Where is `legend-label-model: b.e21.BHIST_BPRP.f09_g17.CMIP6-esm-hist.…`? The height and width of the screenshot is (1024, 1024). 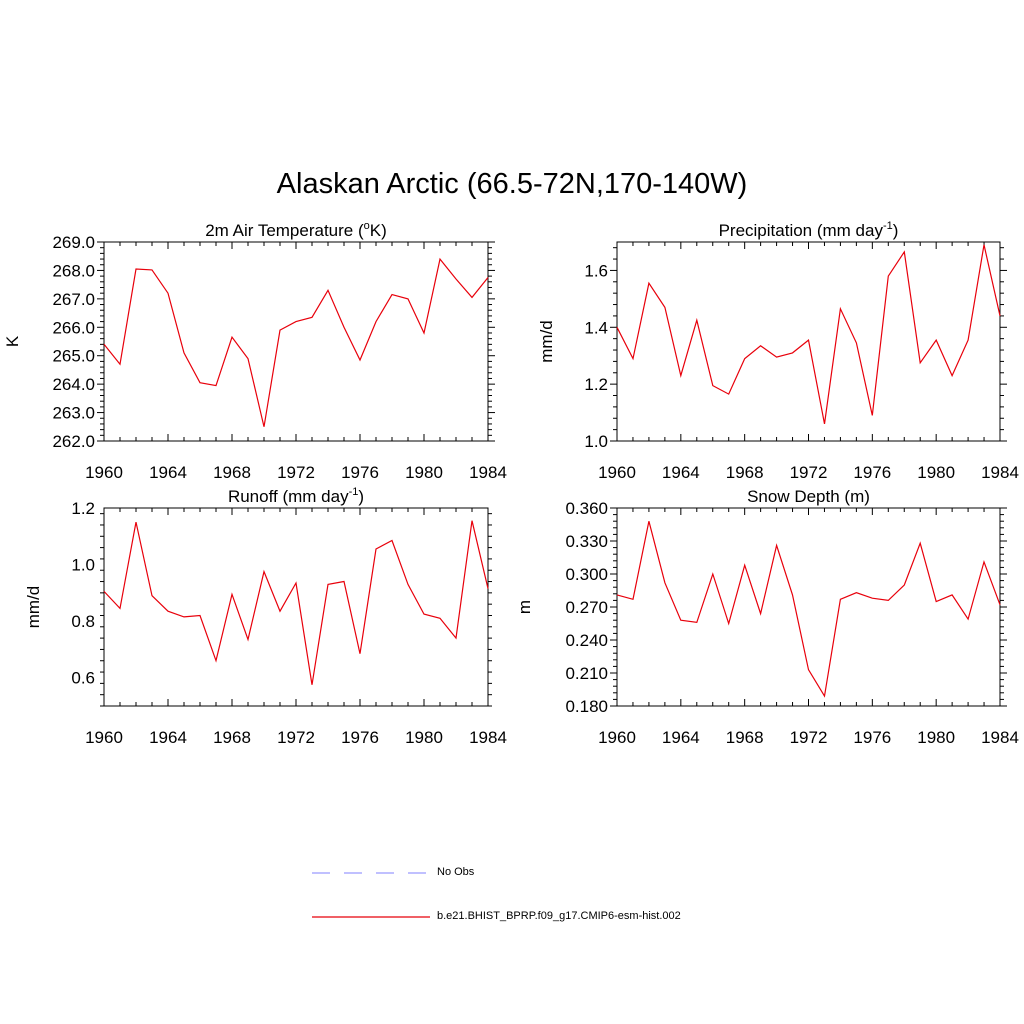 legend-label-model: b.e21.BHIST_BPRP.f09_g17.CMIP6-esm-hist.… is located at coordinates (559, 916).